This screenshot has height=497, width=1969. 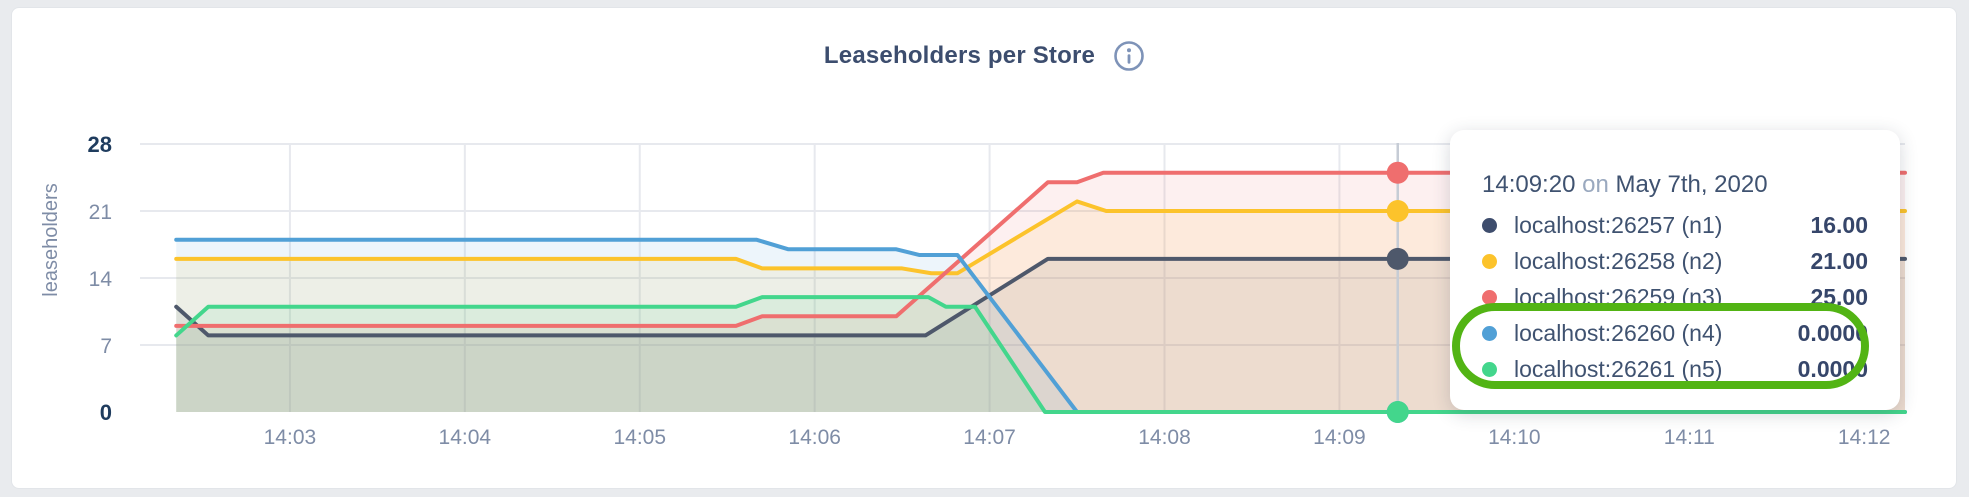 What do you see at coordinates (100, 212) in the screenshot?
I see `y-tick-label-21: 21` at bounding box center [100, 212].